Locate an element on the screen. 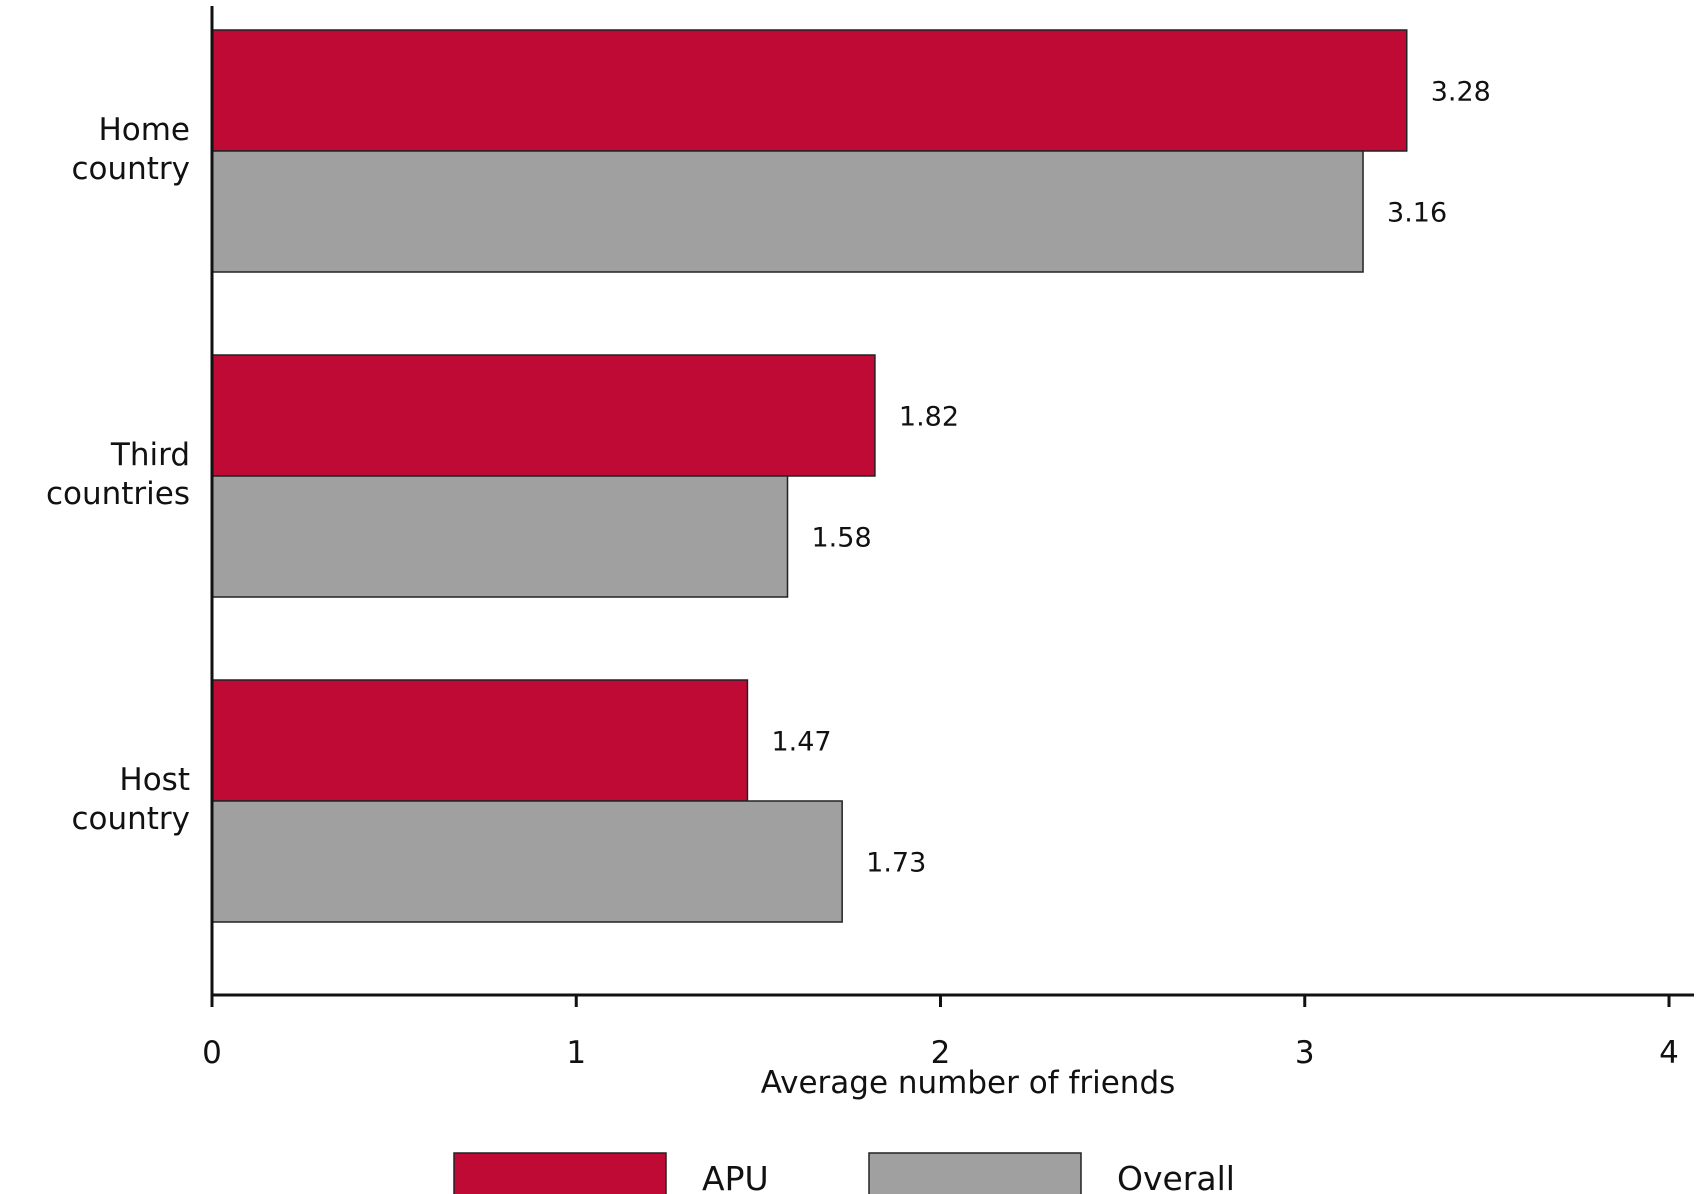  x-axis-title: Average number of friends is located at coordinates (968, 1083).